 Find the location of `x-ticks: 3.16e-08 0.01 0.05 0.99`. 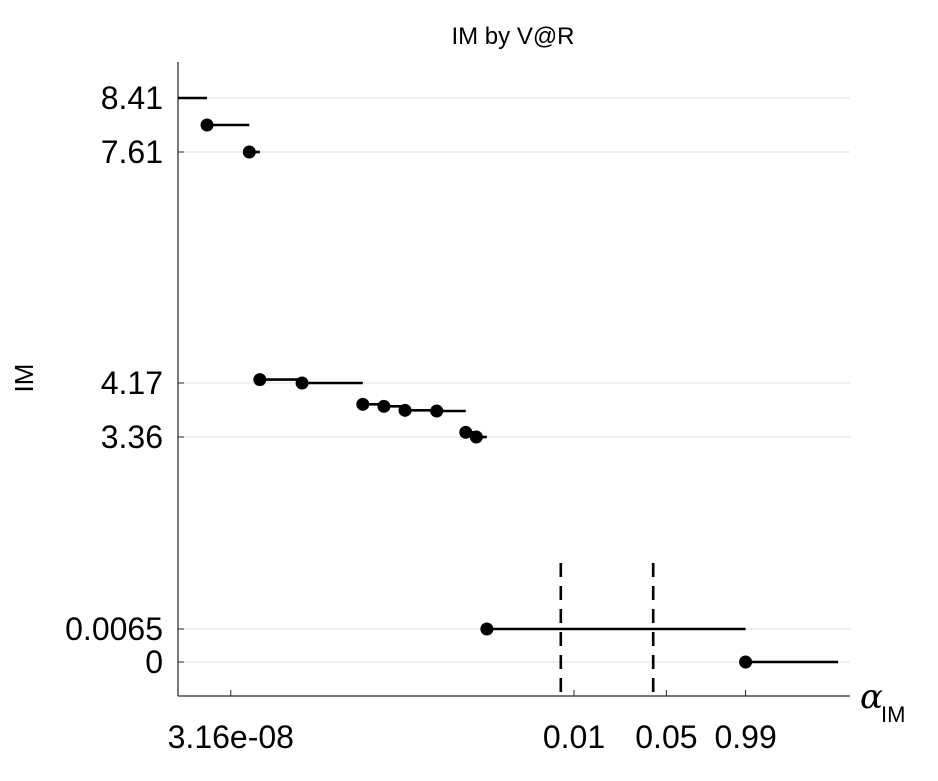

x-ticks: 3.16e-08 0.01 0.05 0.99 is located at coordinates (472, 722).